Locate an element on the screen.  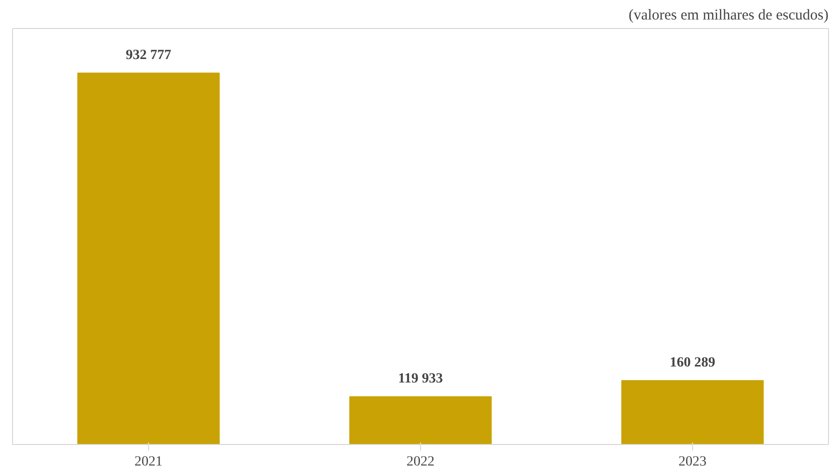
x-tick-label: 2022 is located at coordinates (420, 462).